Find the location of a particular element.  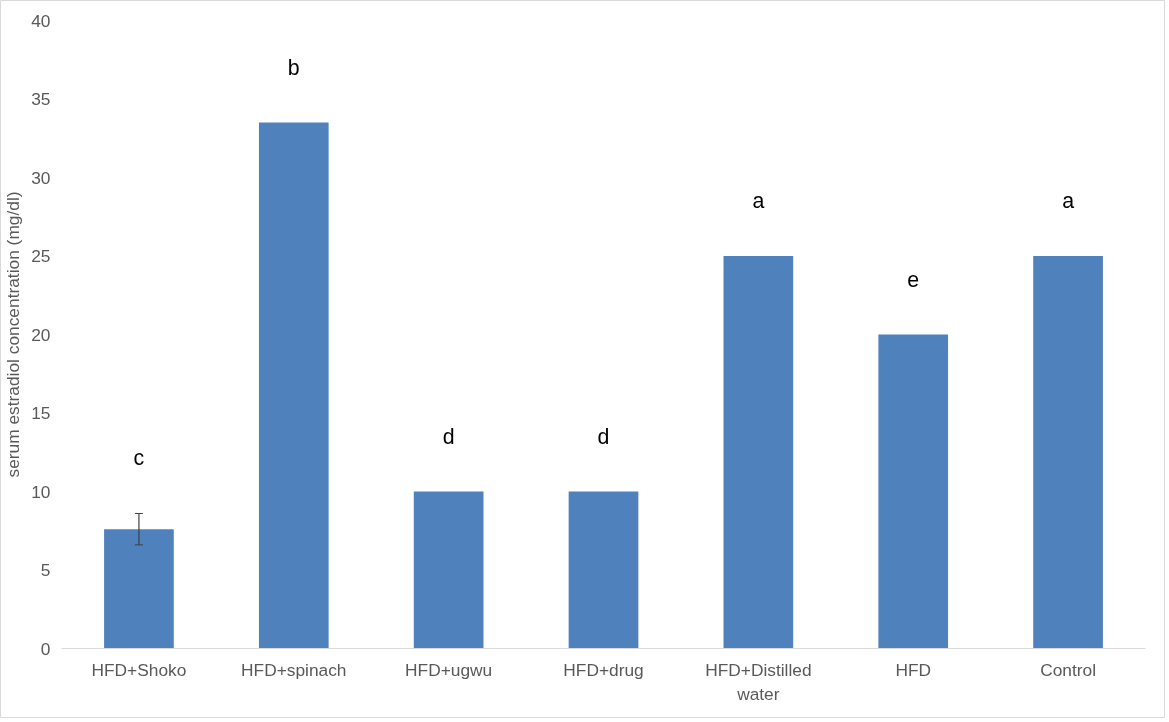

y-tick-label: 30 is located at coordinates (41, 177).